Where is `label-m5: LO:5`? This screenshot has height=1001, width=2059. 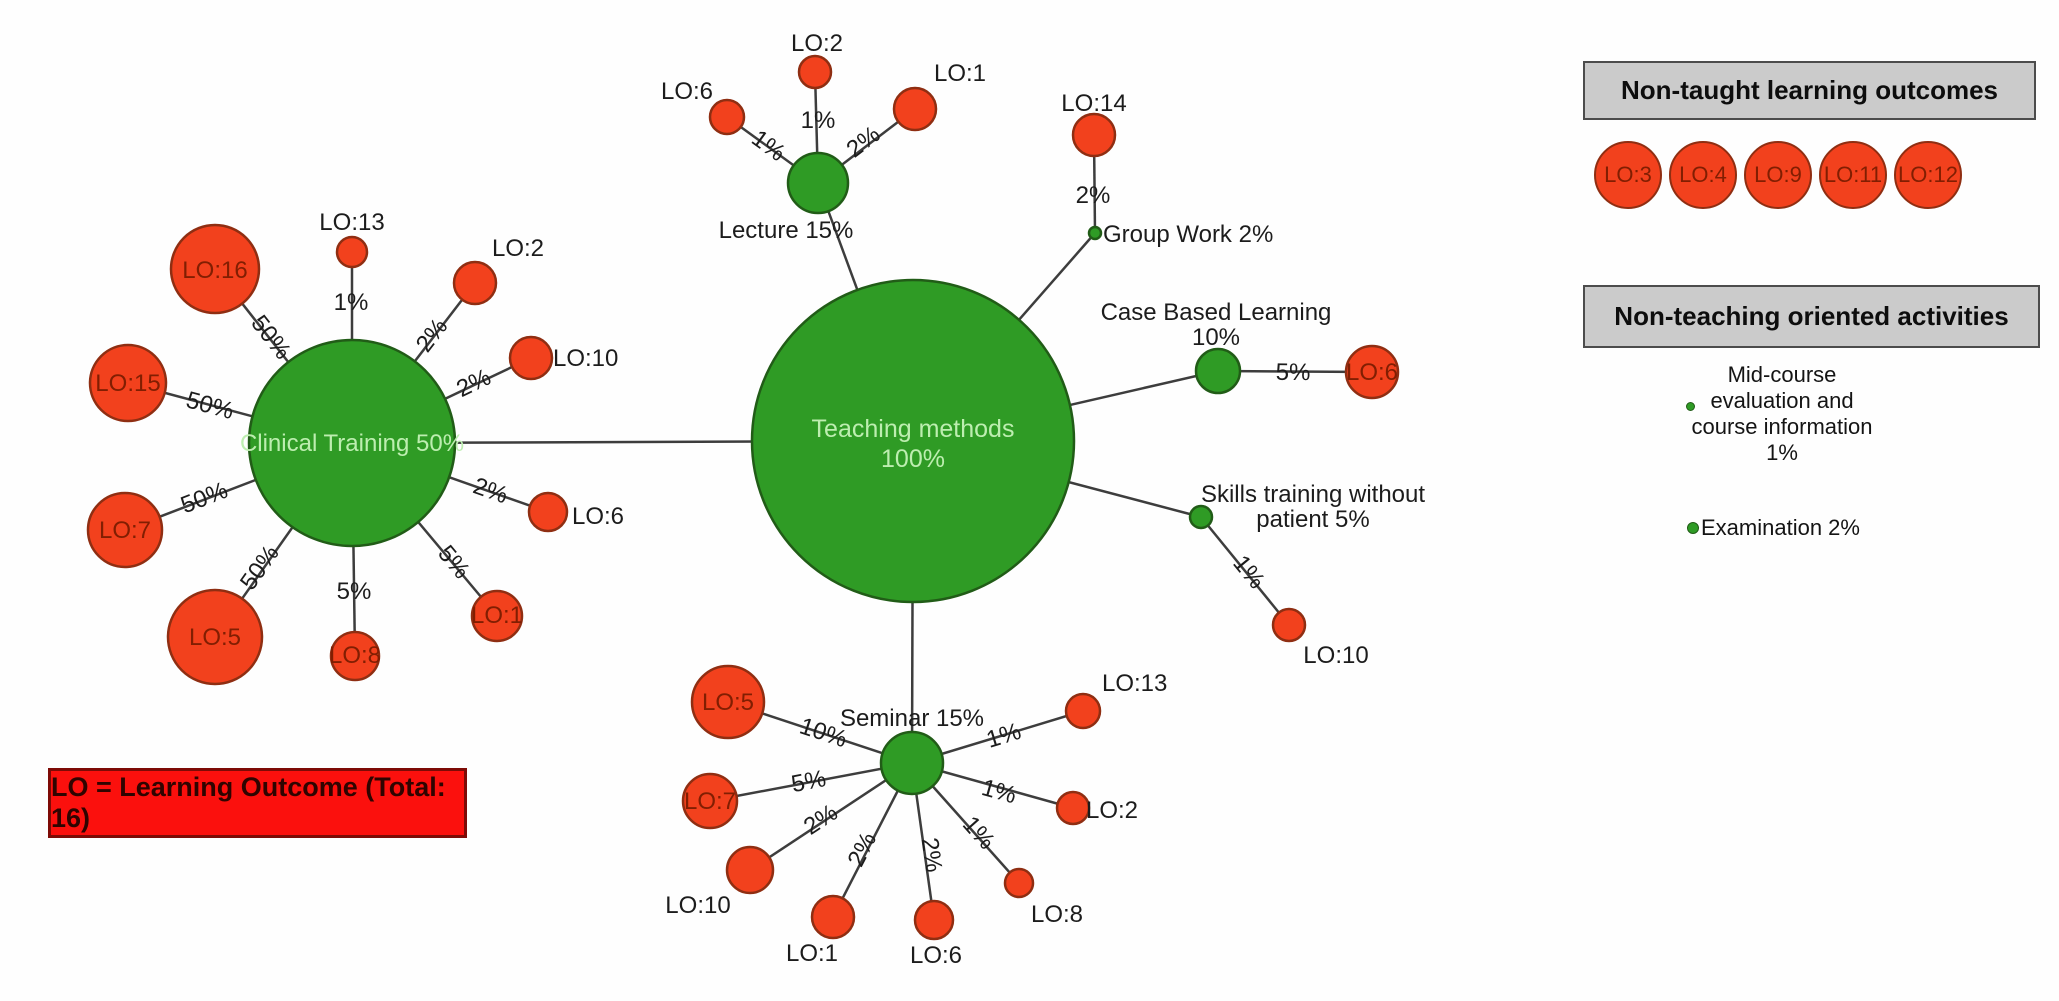 label-m5: LO:5 is located at coordinates (728, 702).